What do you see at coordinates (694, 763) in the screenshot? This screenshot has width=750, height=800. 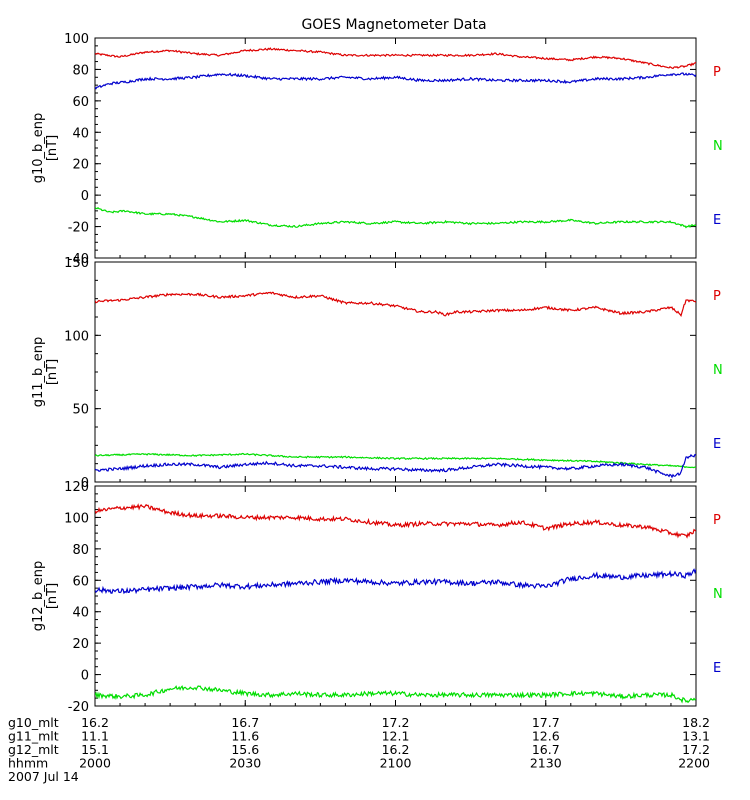 I see `x-tick-label: 2200` at bounding box center [694, 763].